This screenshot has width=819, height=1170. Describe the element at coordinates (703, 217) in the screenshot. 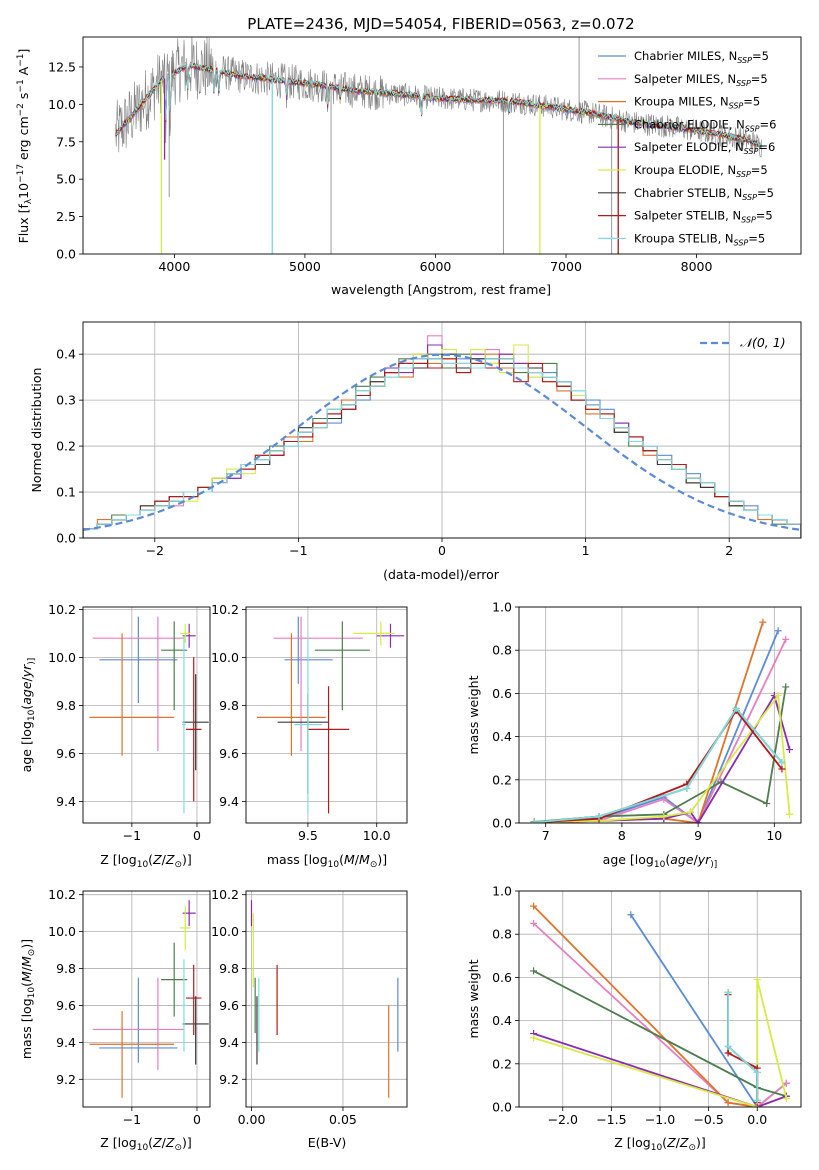

I see `legend-entry: Salpeter STELIB, NSSP=5` at that location.